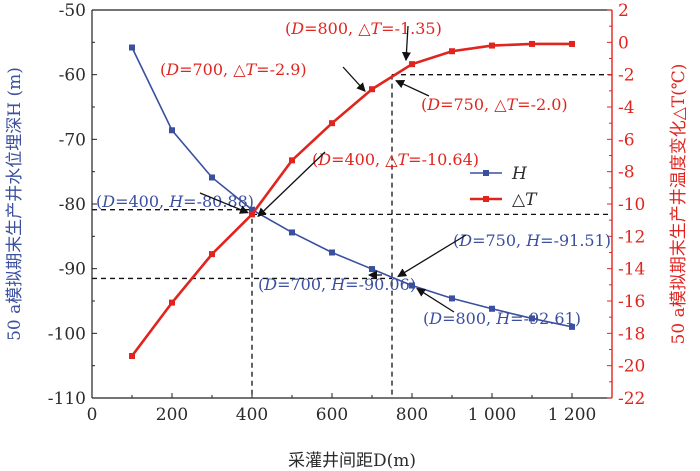  I want to click on y-left-tick-label: -110, so click(67, 399).